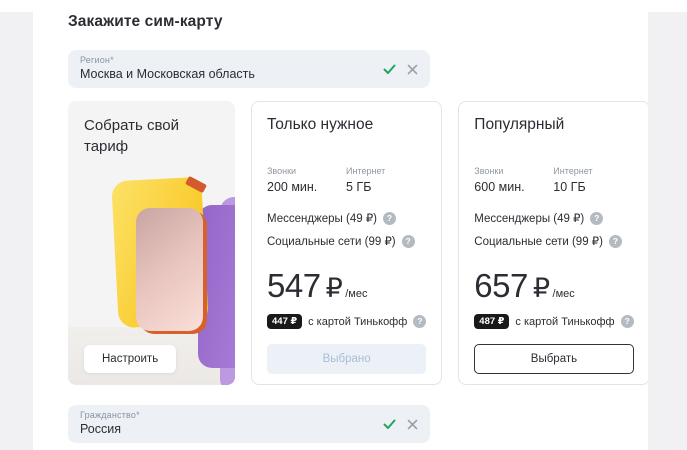 The height and width of the screenshot is (450, 687). I want to click on tariff-title: Популярный, so click(519, 124).